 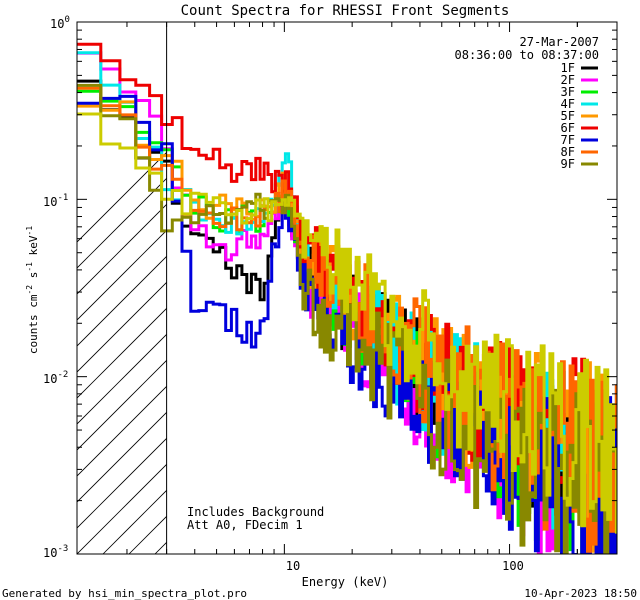 What do you see at coordinates (580, 593) in the screenshot?
I see `footer-timestamp: 10-Apr-2023 18:50` at bounding box center [580, 593].